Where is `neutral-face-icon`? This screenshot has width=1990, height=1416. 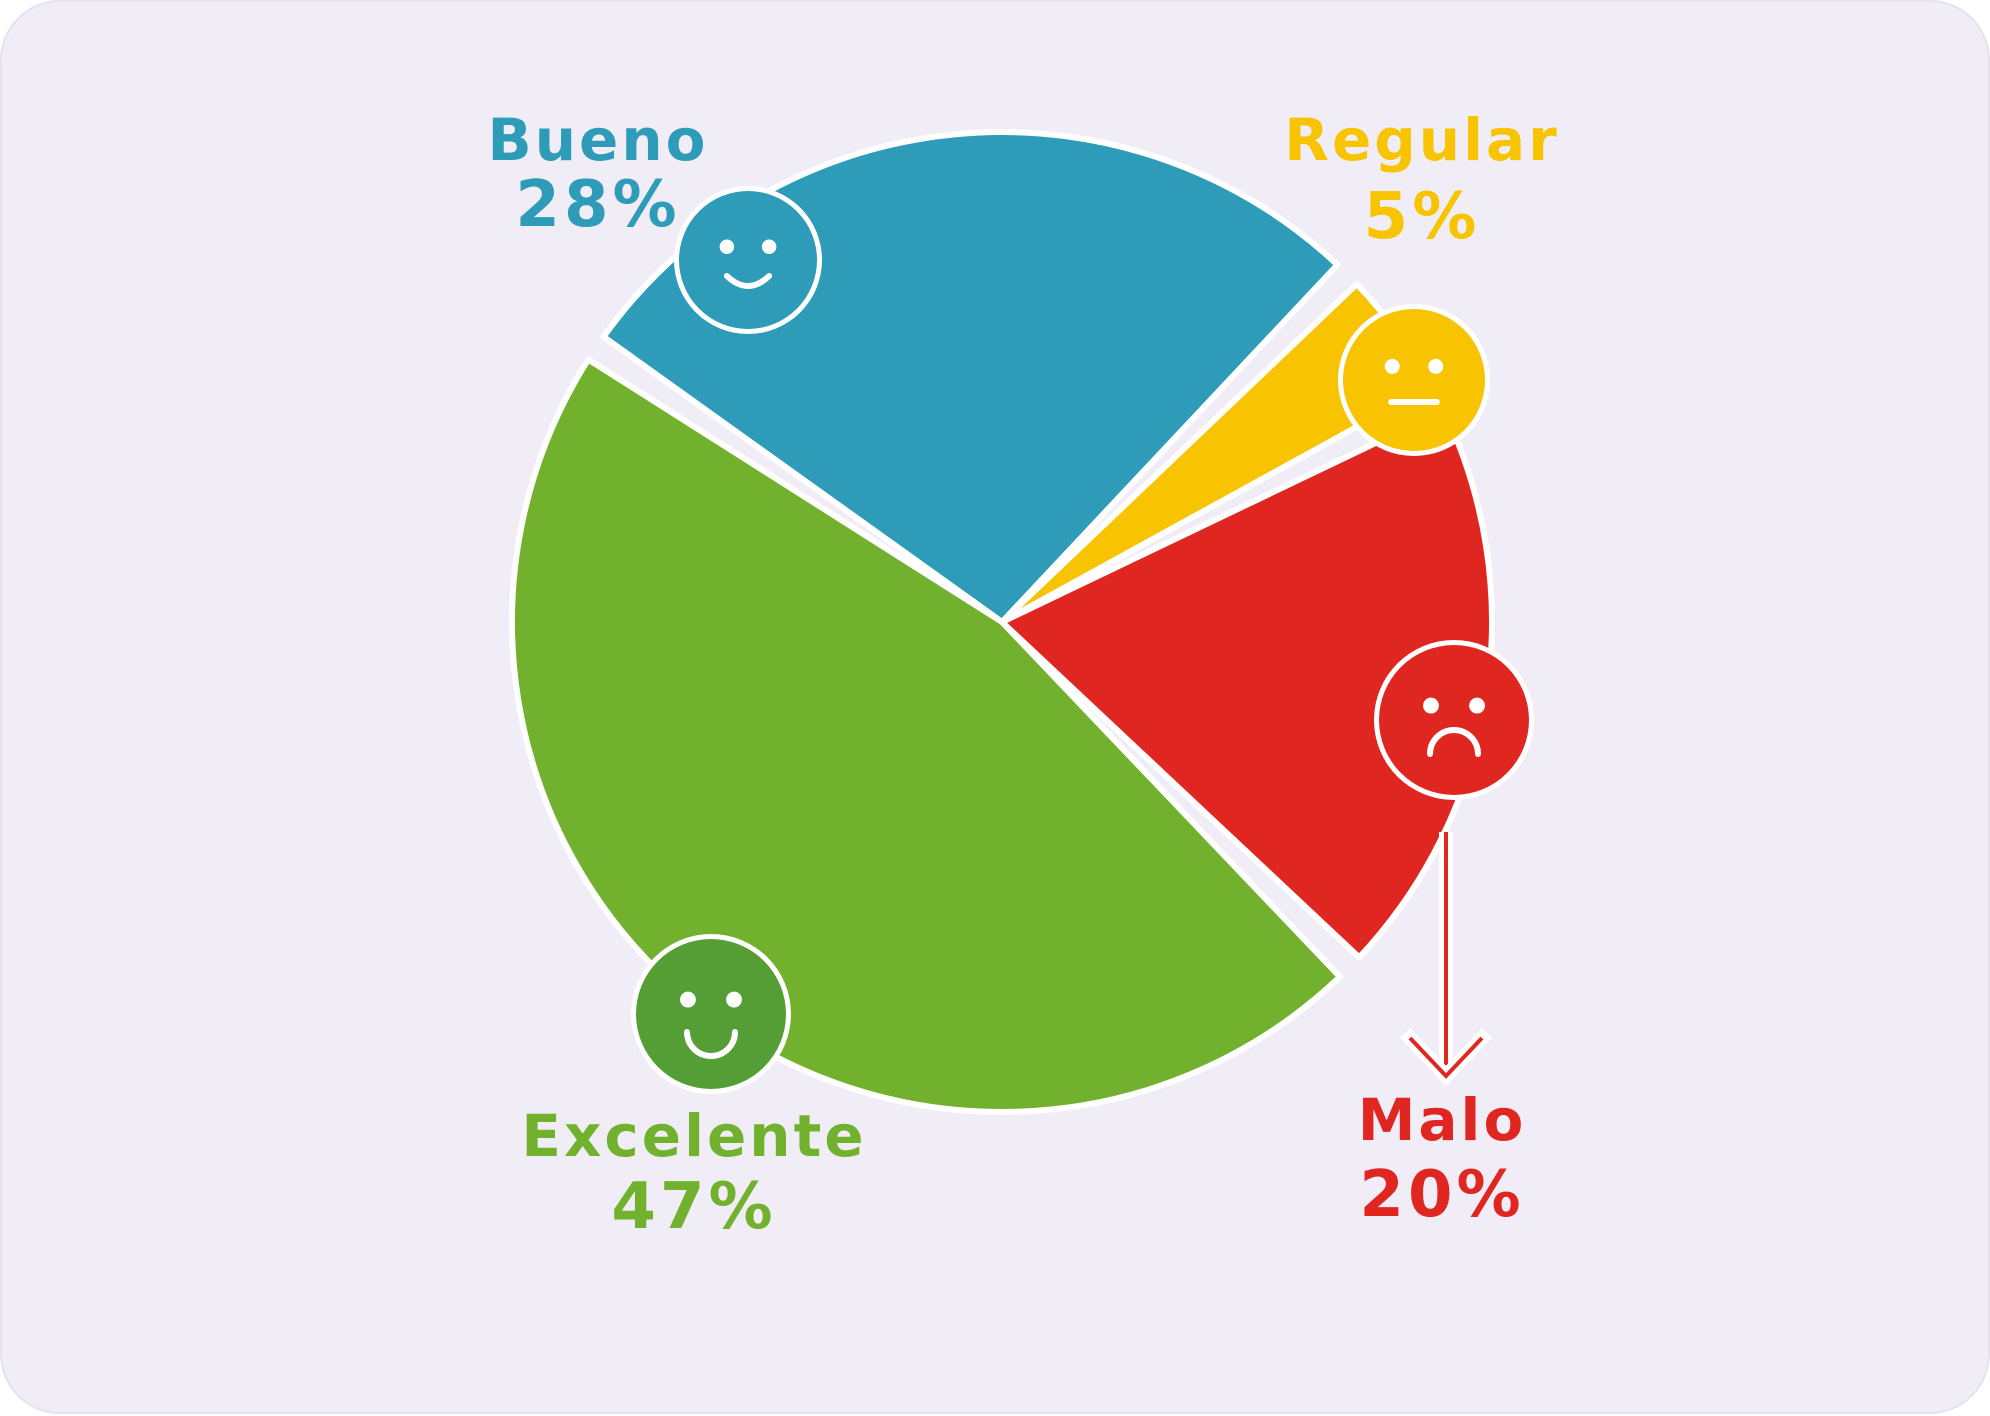
neutral-face-icon is located at coordinates (1414, 380).